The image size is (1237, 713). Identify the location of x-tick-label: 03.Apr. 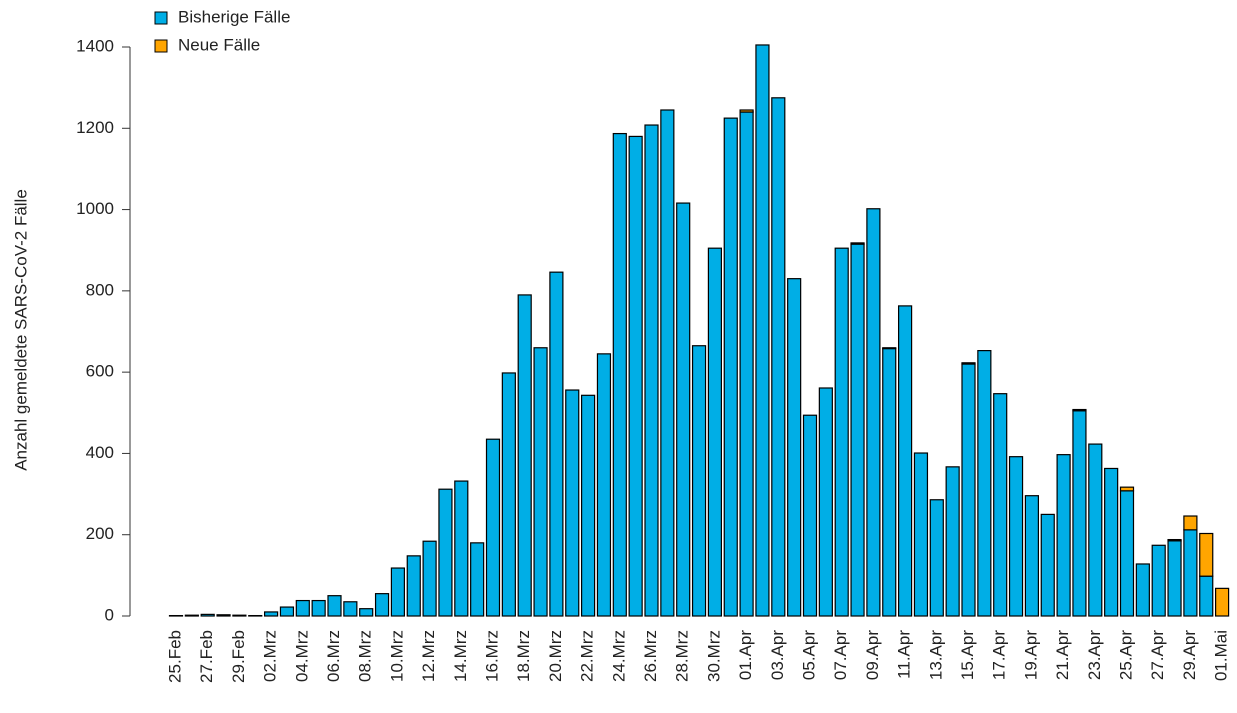
(777, 655).